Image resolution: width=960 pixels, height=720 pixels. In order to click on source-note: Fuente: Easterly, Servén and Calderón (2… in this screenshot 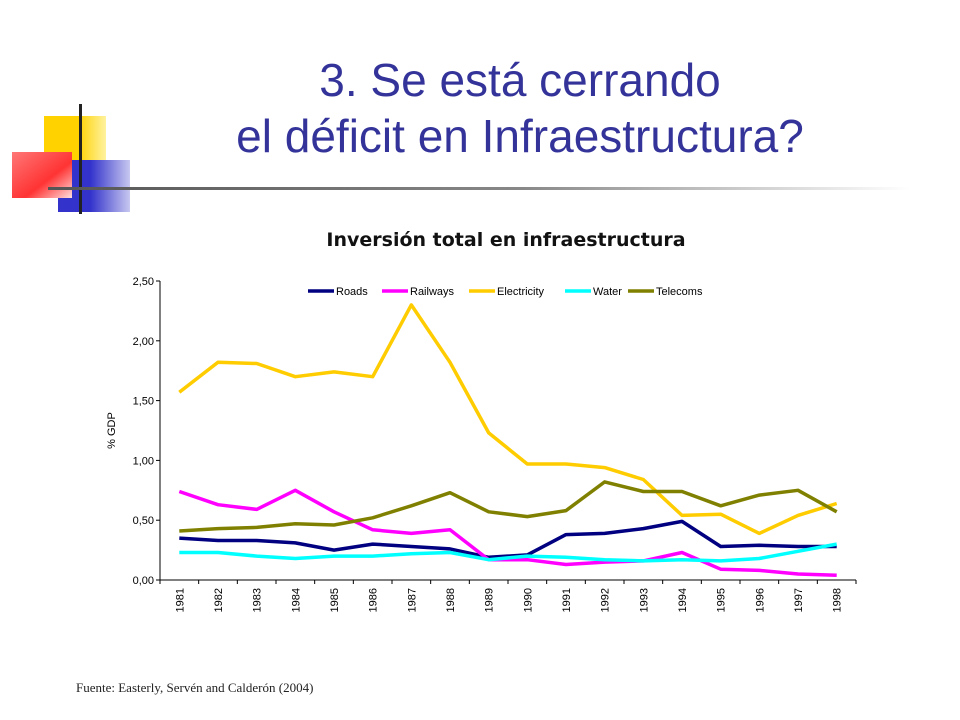, I will do `click(195, 687)`.